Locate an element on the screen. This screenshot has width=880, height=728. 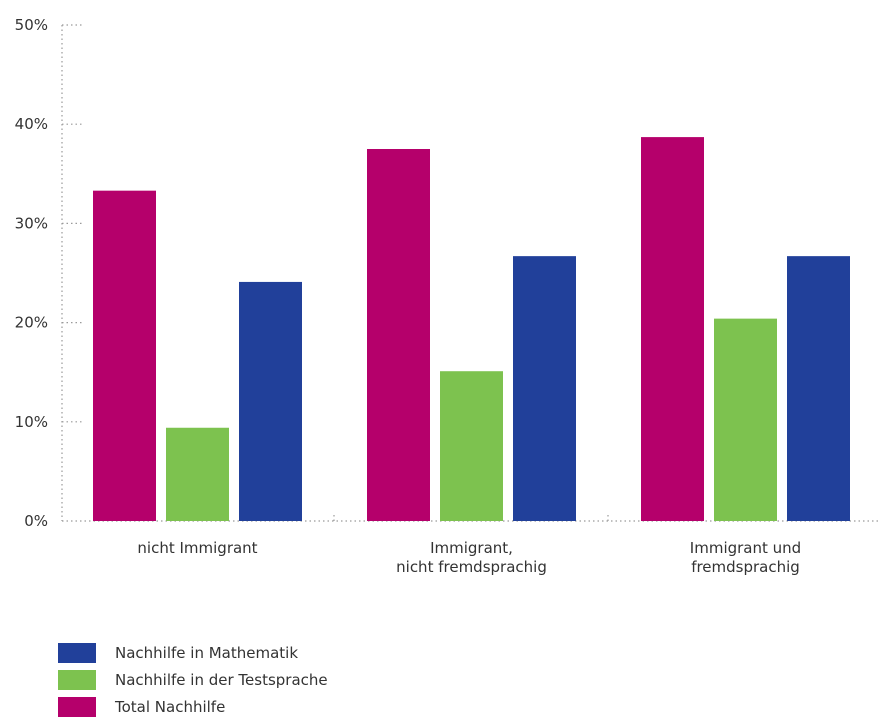
y-tick-label: 40% is located at coordinates (31, 124).